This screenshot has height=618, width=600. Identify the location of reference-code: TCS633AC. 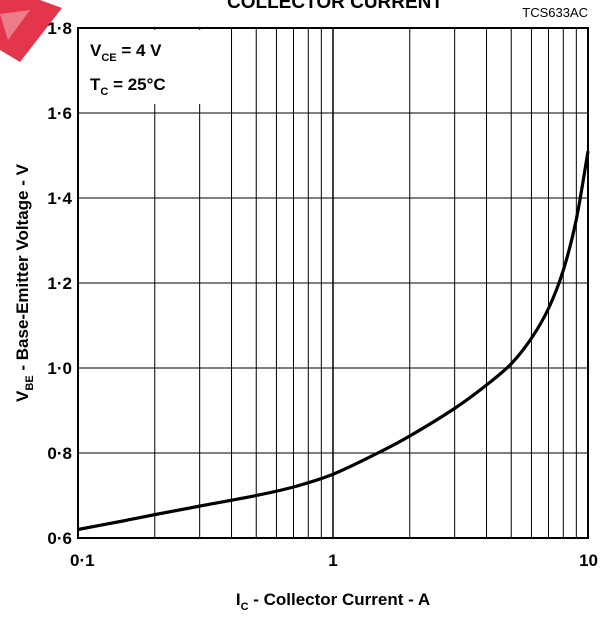
(555, 12).